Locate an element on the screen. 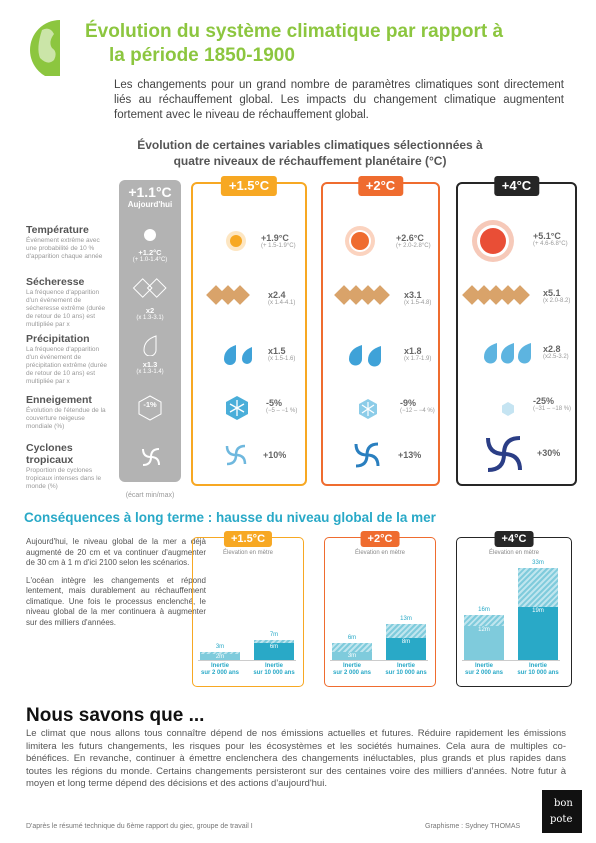 This screenshot has width=596, height=843. ecart-note: (écart min/max) is located at coordinates (150, 495).